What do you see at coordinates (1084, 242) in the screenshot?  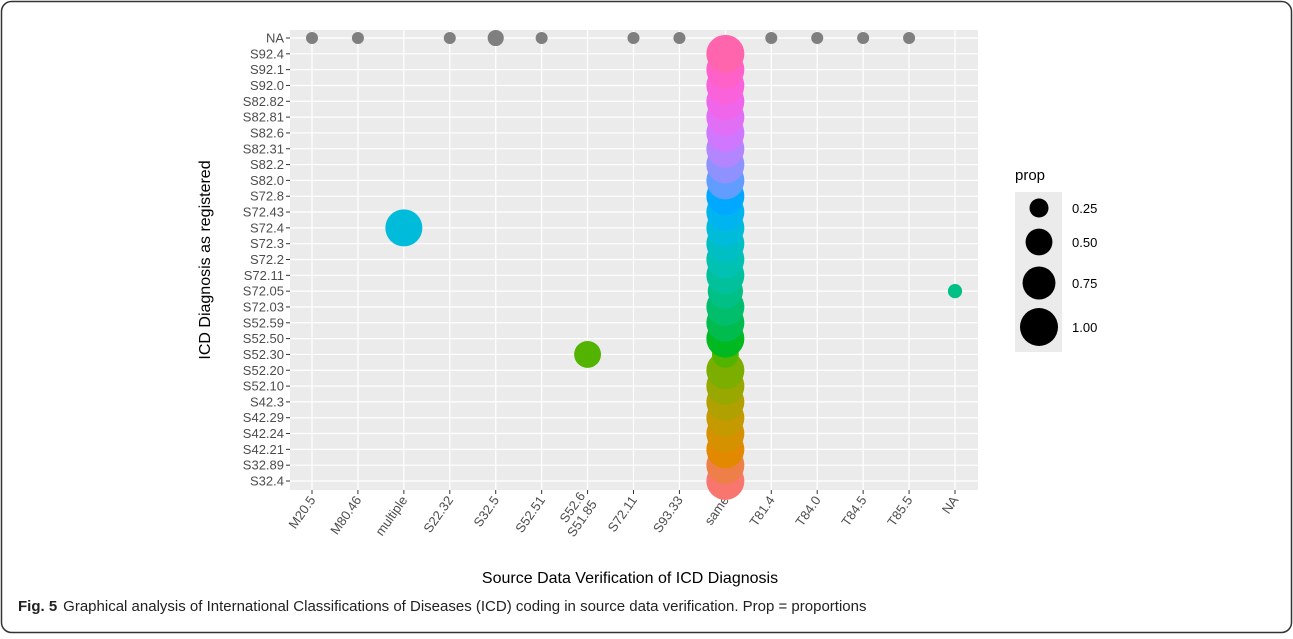 I see `legend-label: 0.50` at bounding box center [1084, 242].